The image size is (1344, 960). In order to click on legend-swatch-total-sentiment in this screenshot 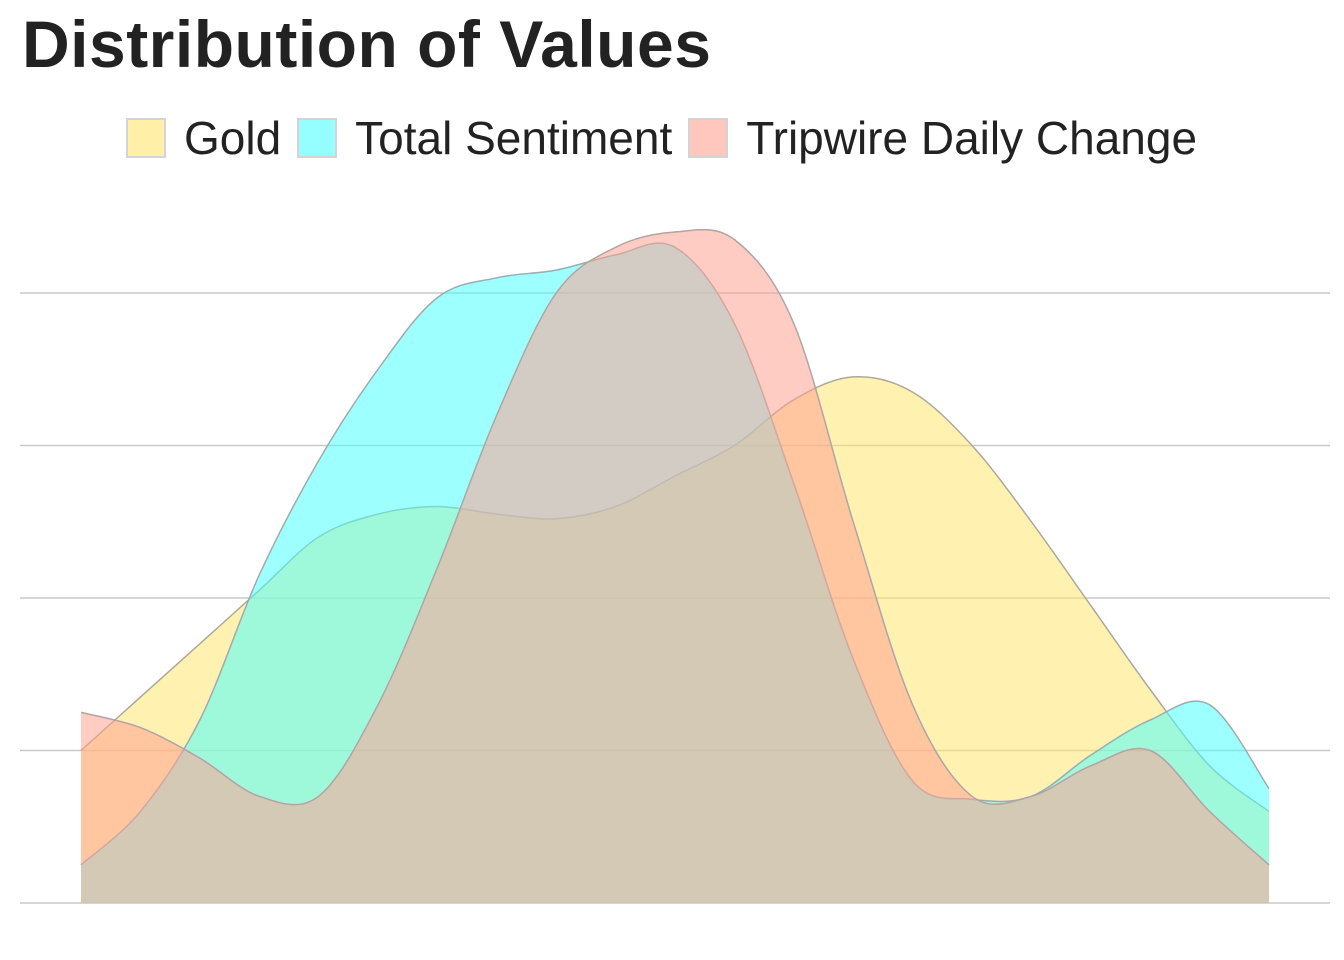, I will do `click(317, 138)`.